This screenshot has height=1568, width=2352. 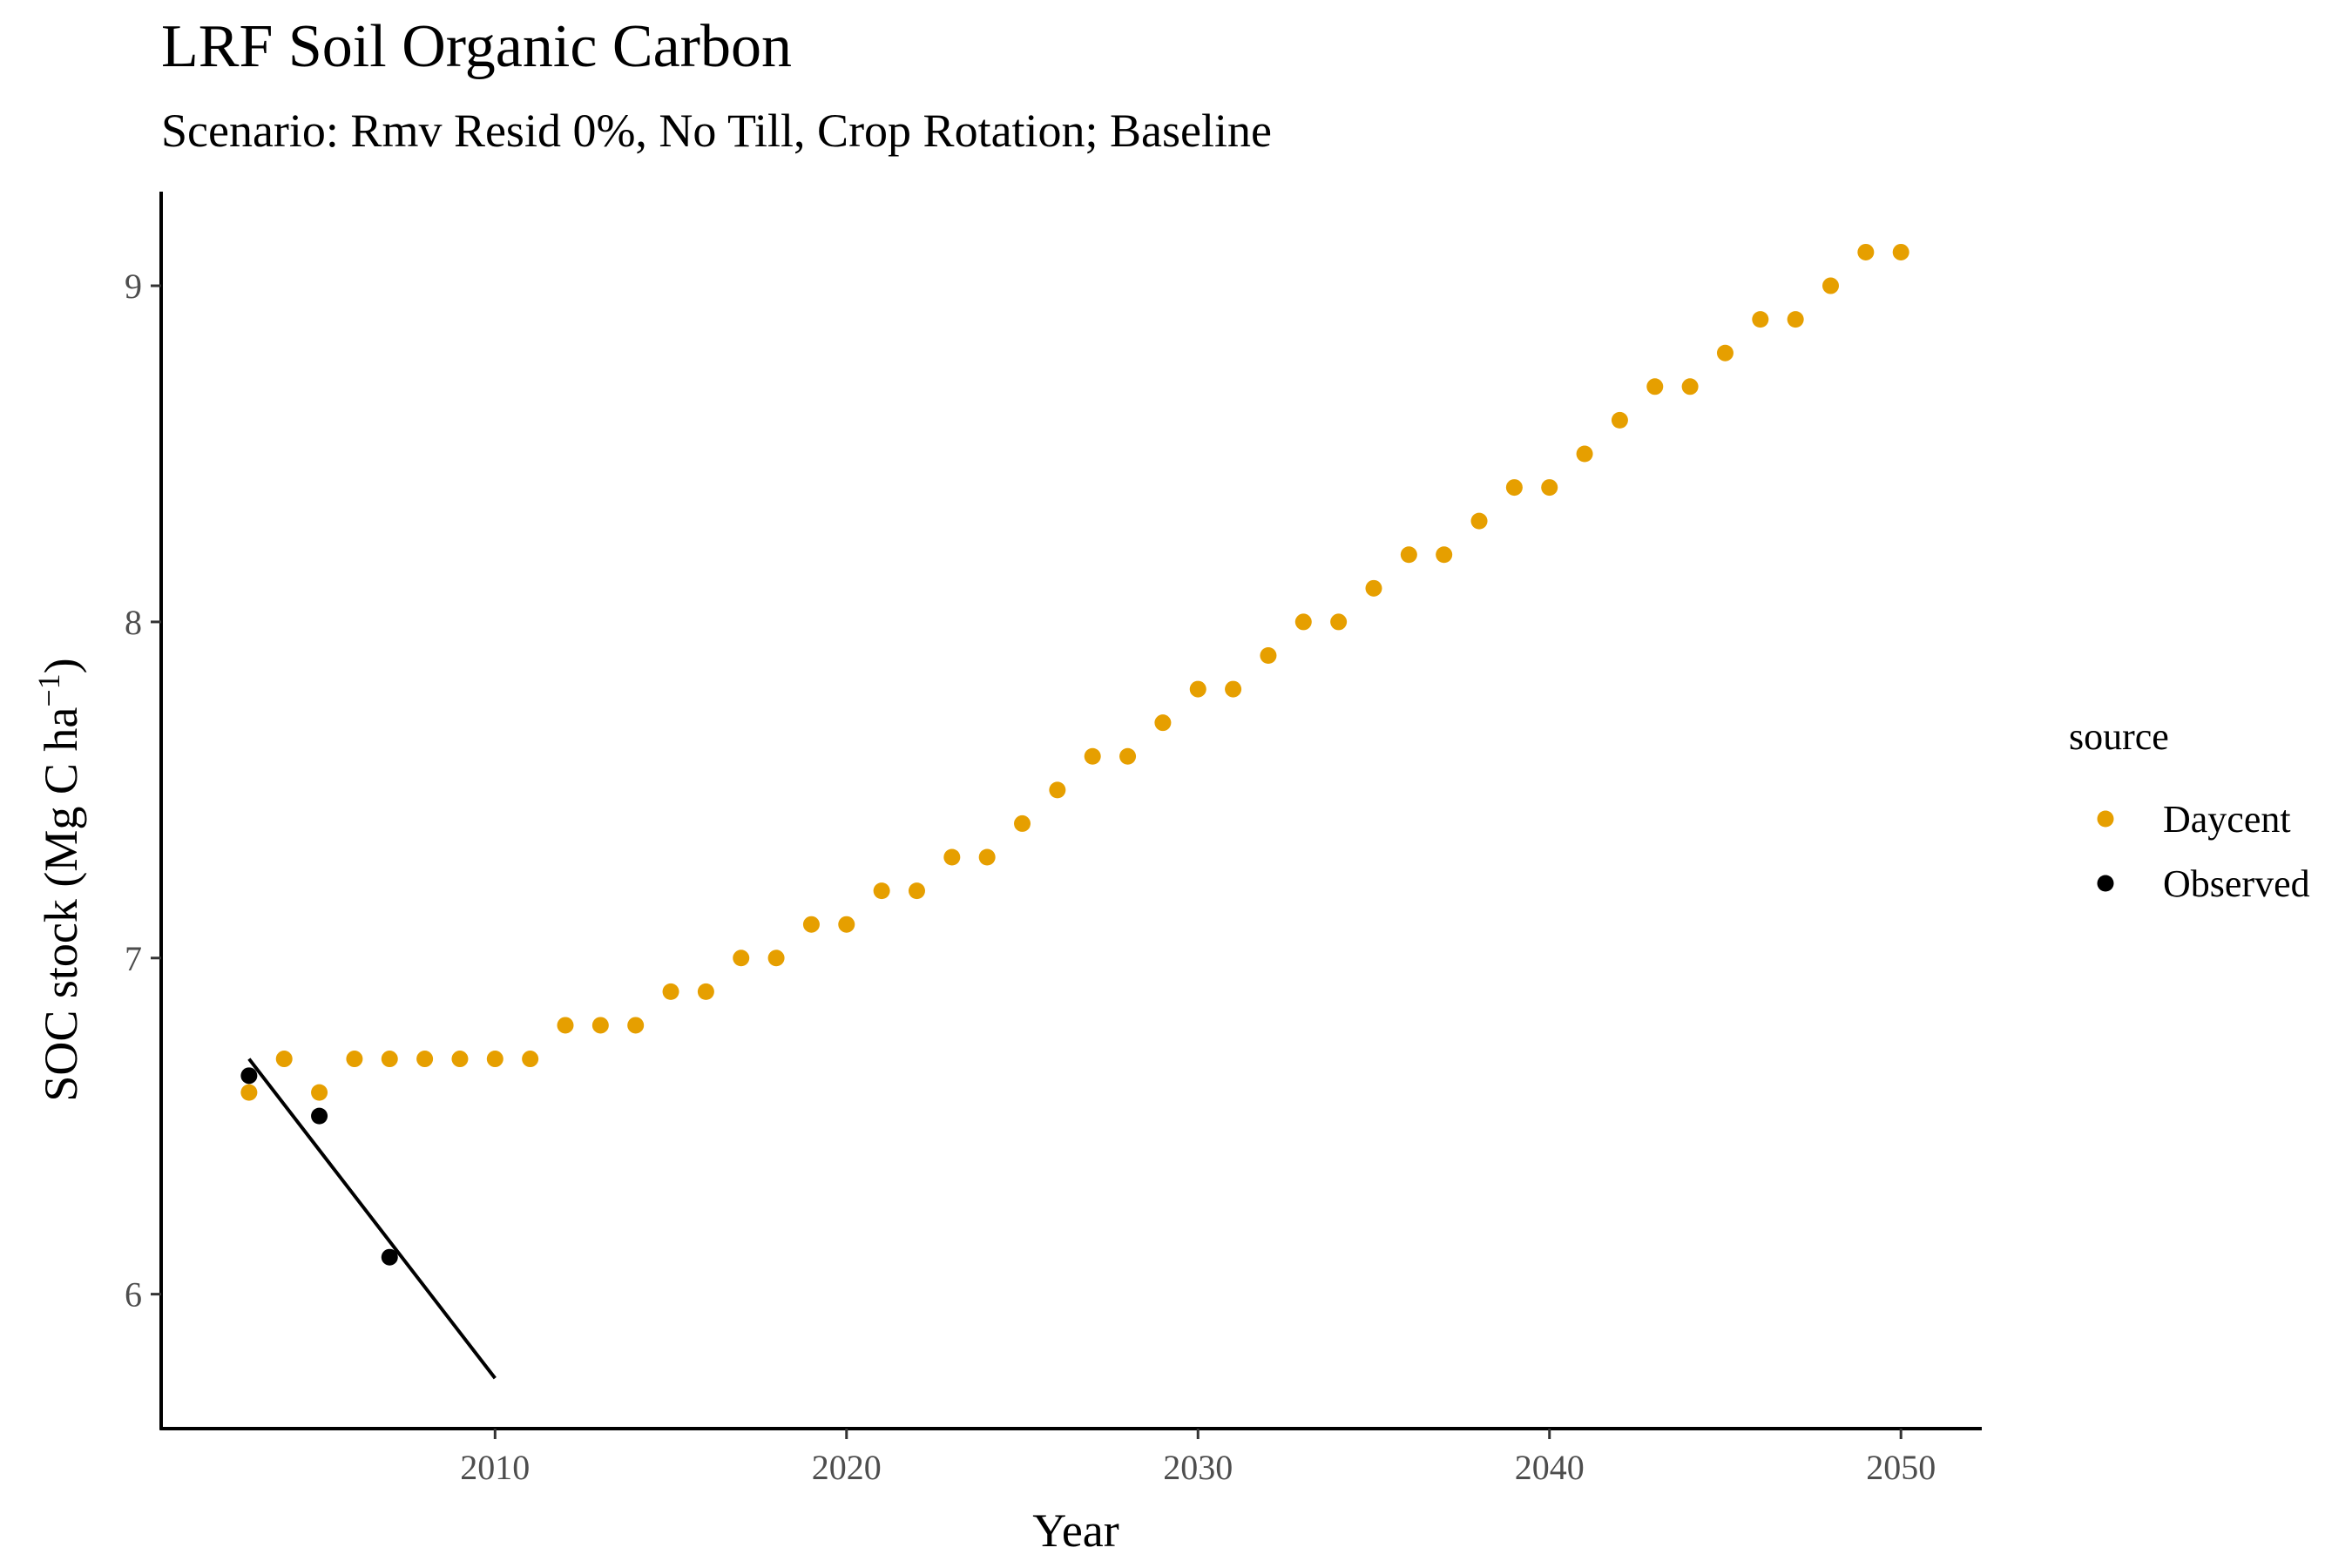 What do you see at coordinates (61, 665) in the screenshot?
I see `y-axis-title-close: )` at bounding box center [61, 665].